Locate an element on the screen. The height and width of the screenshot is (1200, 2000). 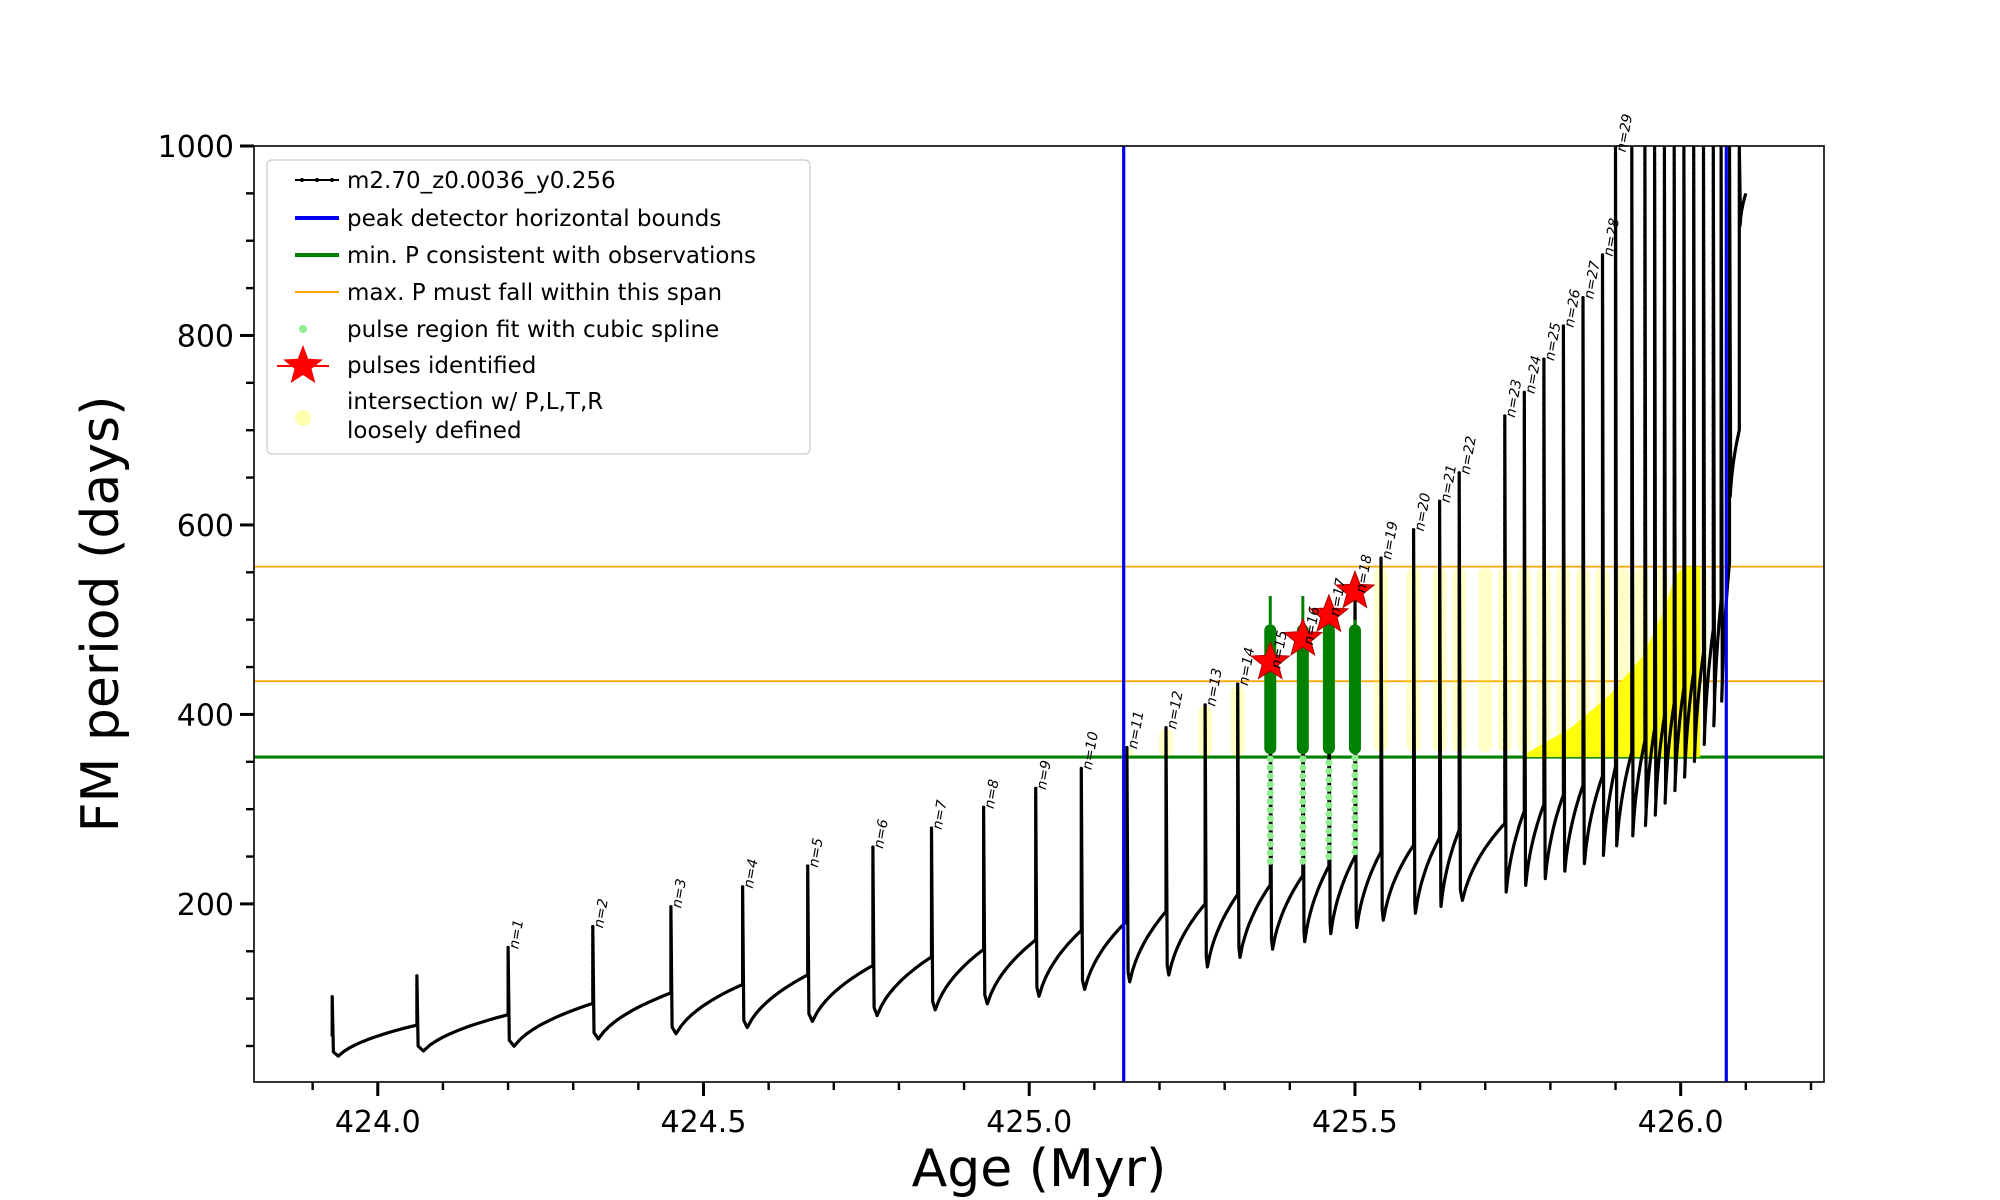
y-axis-title: FM period (days) is located at coordinates (101, 614).